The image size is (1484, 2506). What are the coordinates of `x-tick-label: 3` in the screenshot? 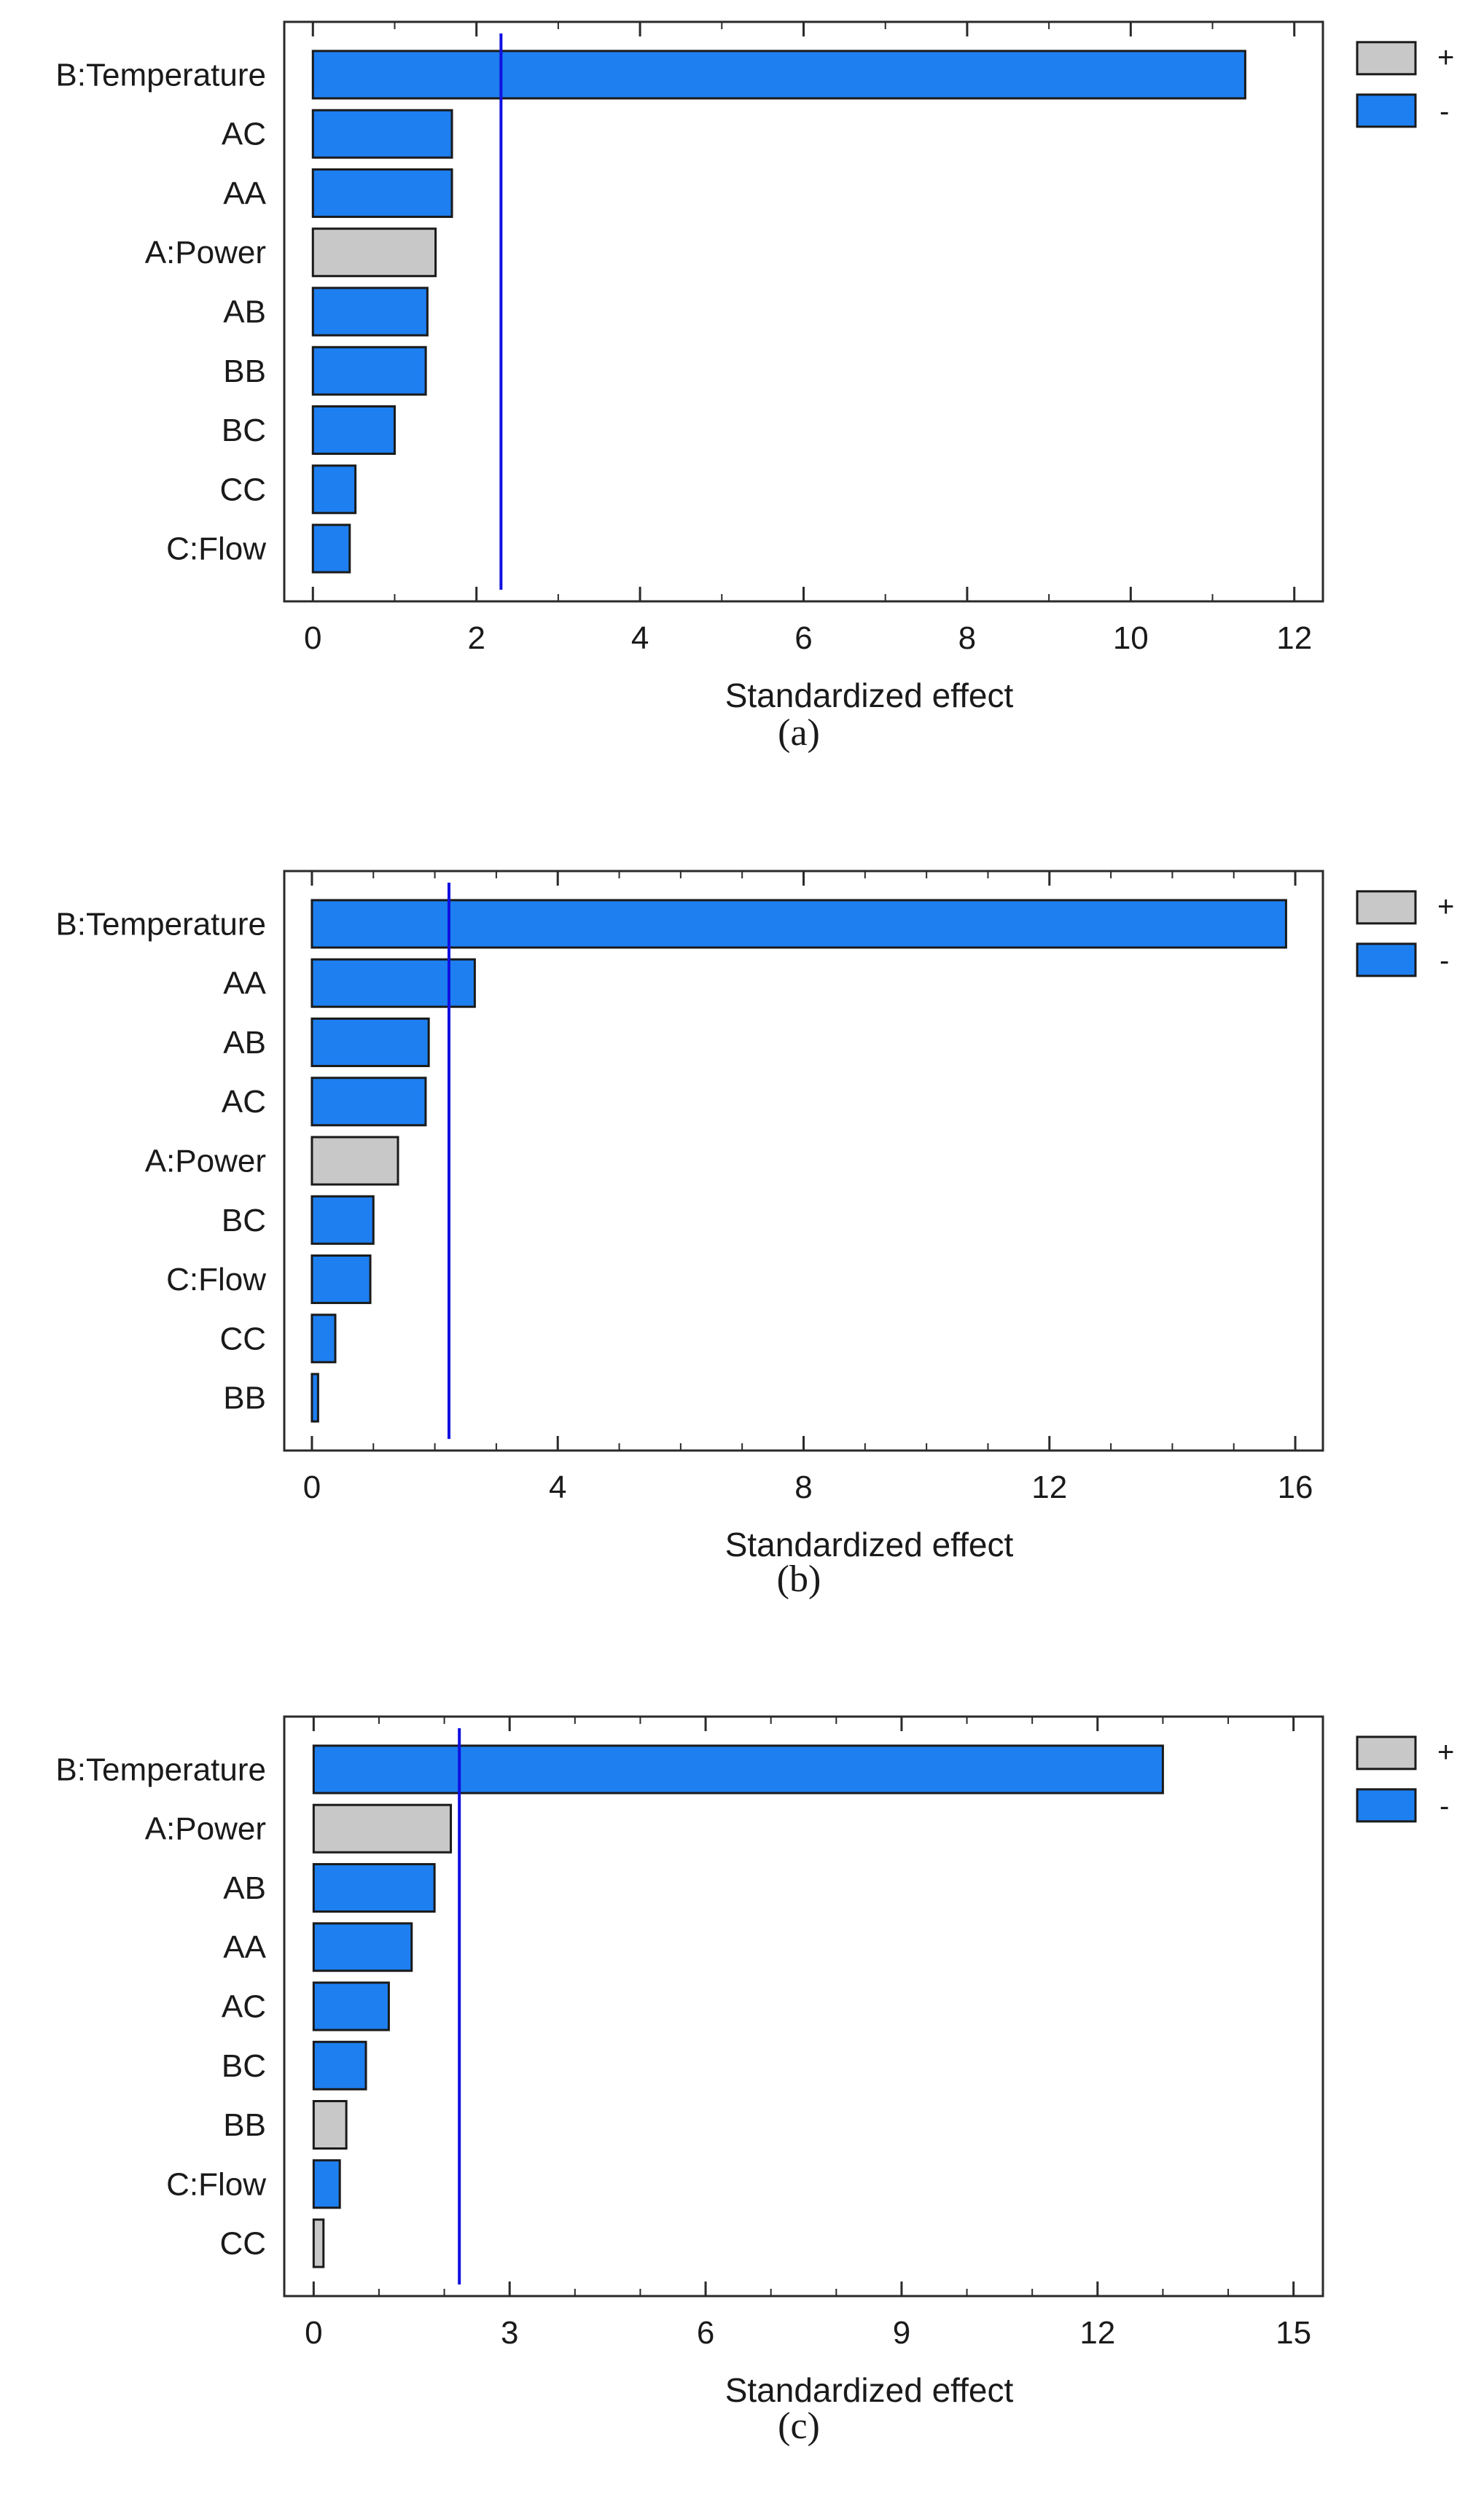 It's located at (509, 2333).